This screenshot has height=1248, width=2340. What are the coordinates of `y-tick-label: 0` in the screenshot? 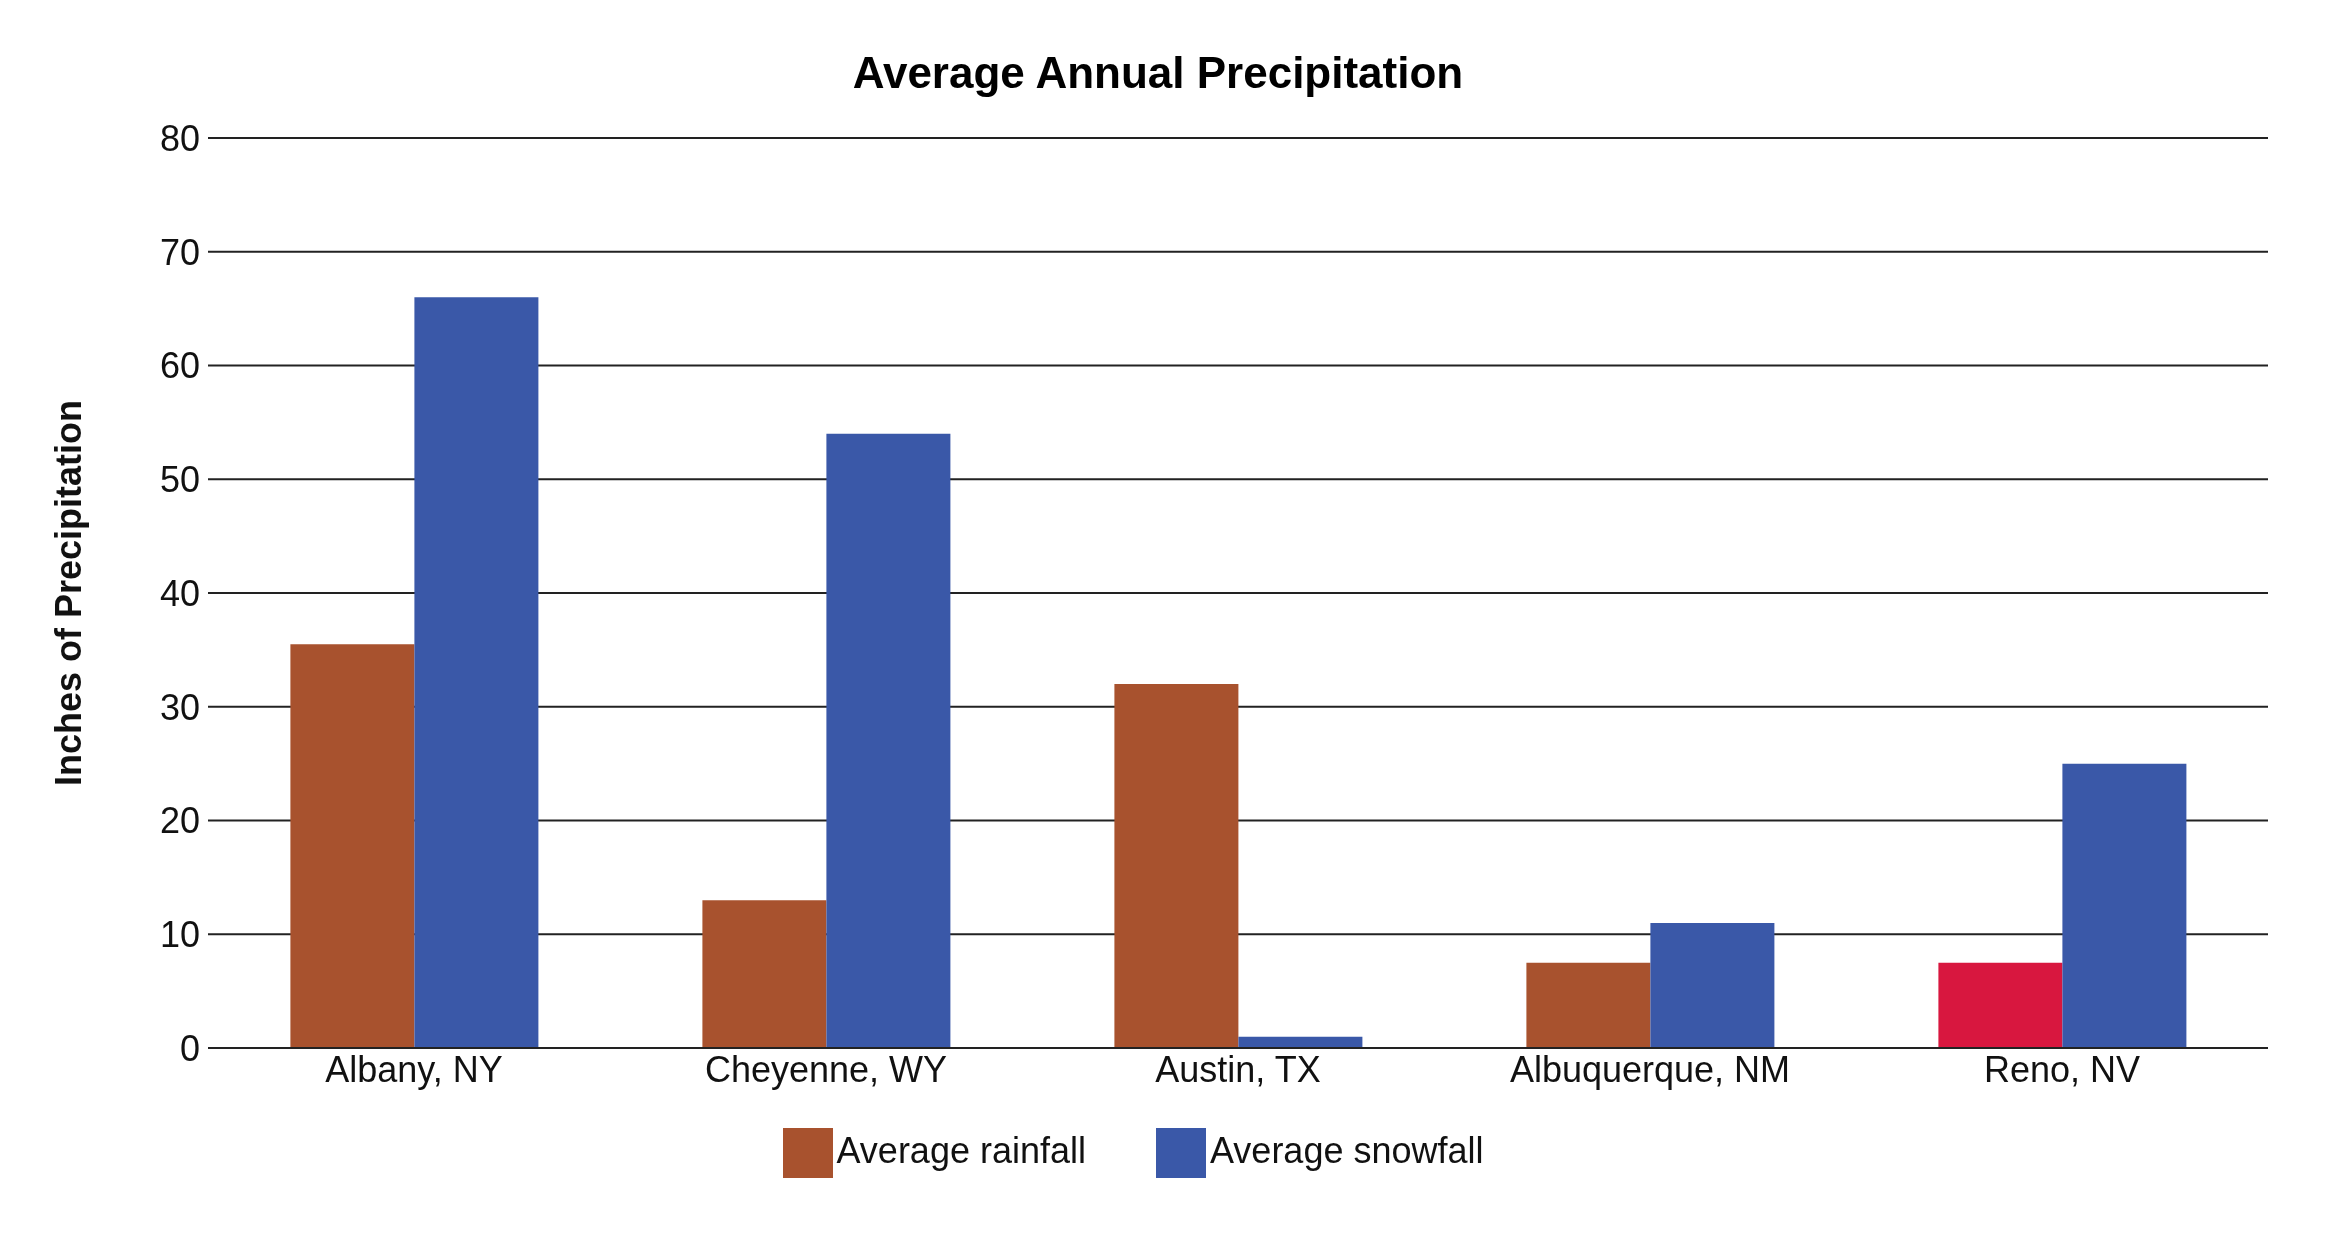 It's located at (189, 1048).